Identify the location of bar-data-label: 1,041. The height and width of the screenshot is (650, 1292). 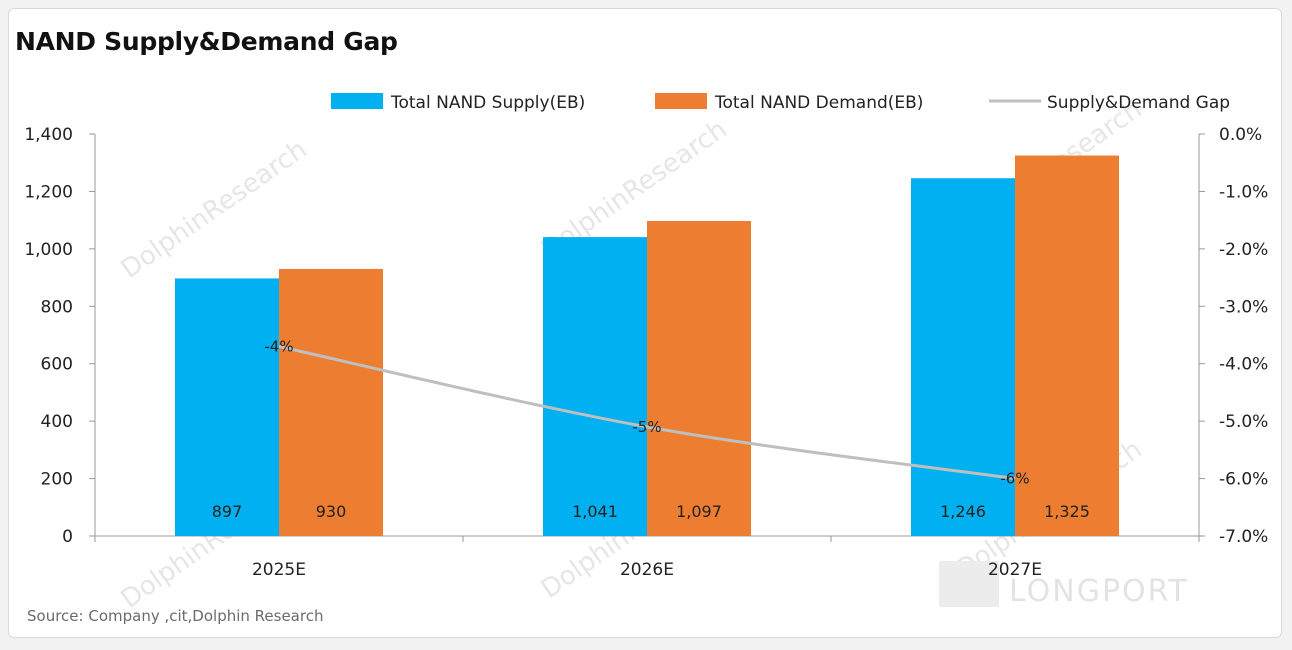
(595, 511).